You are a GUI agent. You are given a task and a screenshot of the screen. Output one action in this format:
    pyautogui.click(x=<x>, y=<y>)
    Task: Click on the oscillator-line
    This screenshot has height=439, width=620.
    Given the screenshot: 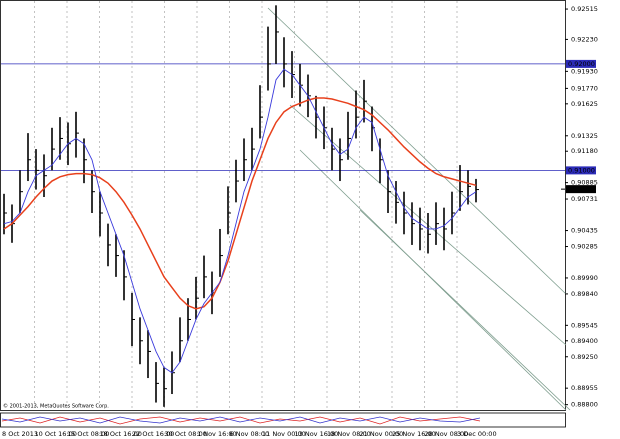 What is the action you would take?
    pyautogui.click(x=241, y=420)
    